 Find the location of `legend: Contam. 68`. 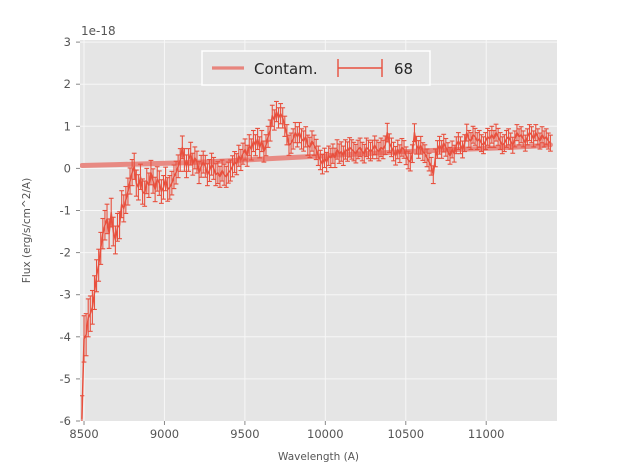

legend: Contam. 68 is located at coordinates (316, 68).